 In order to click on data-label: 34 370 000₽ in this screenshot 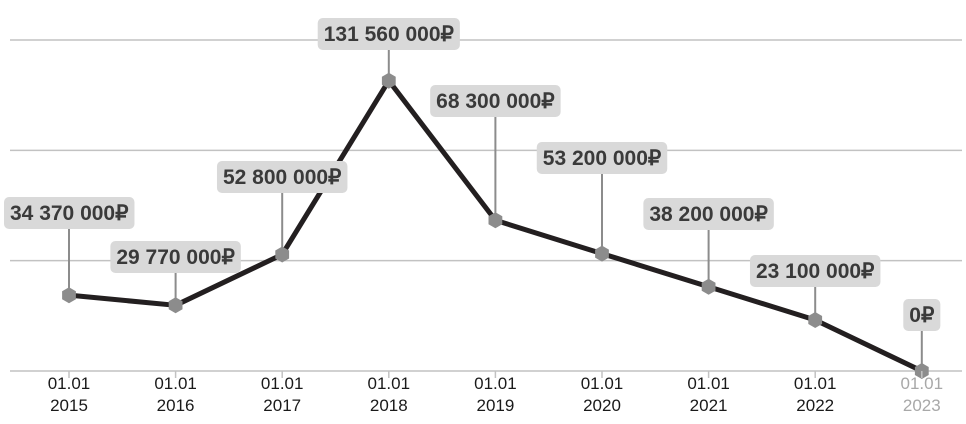, I will do `click(69, 213)`.